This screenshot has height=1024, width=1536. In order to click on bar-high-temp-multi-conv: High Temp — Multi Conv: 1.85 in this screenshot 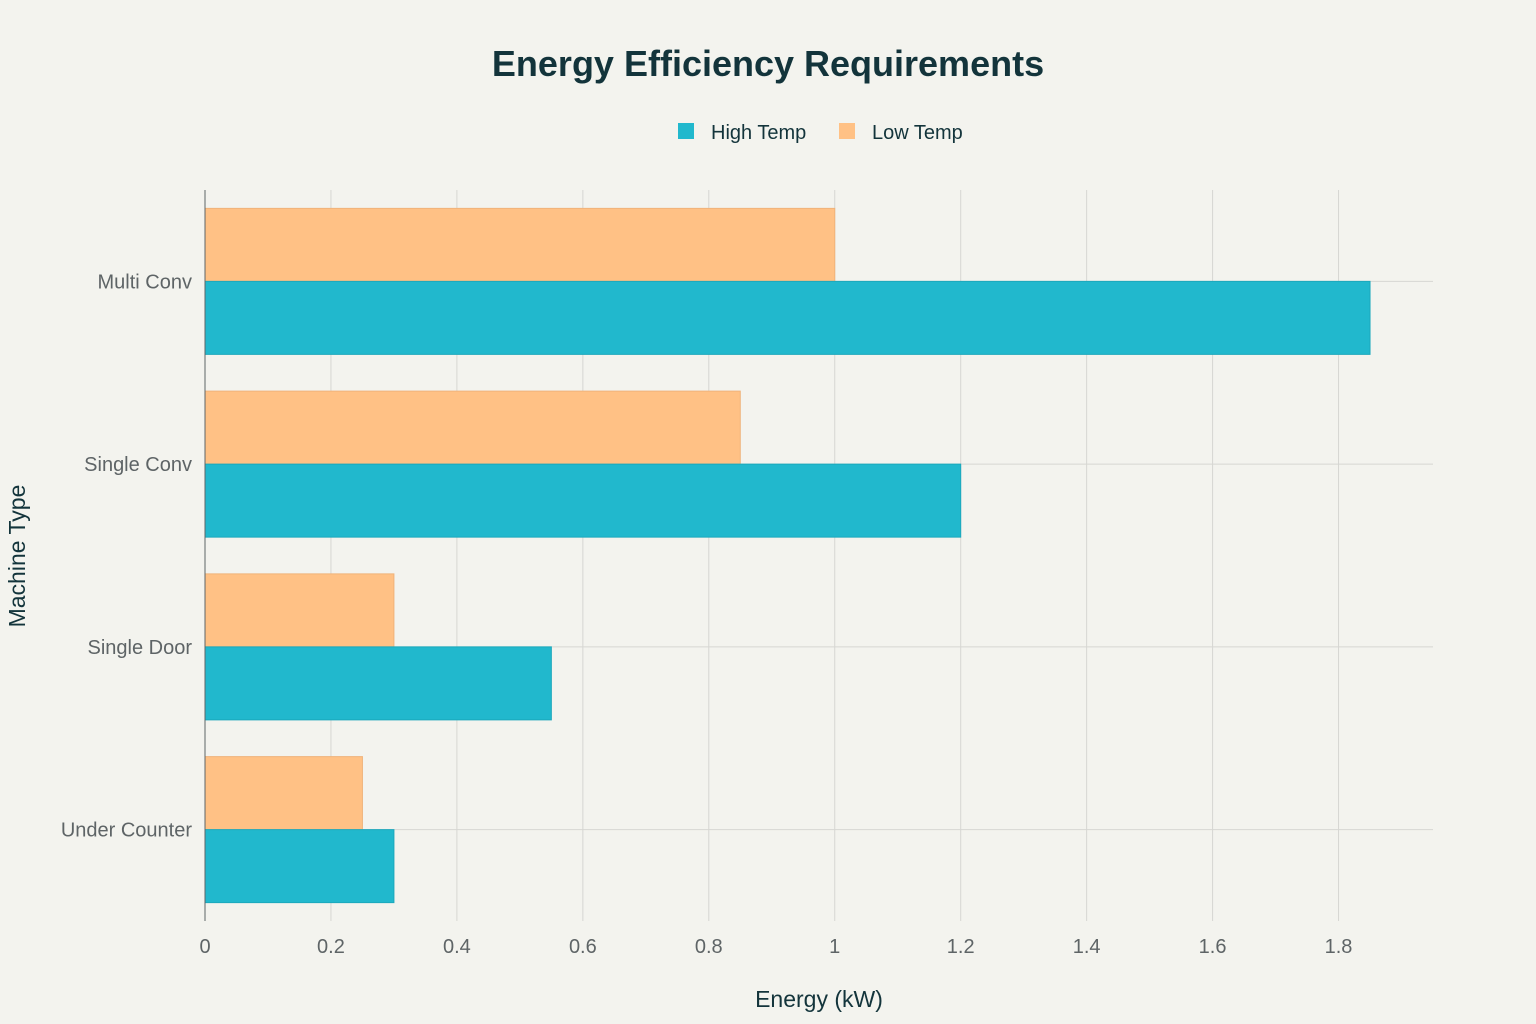, I will do `click(787, 317)`.